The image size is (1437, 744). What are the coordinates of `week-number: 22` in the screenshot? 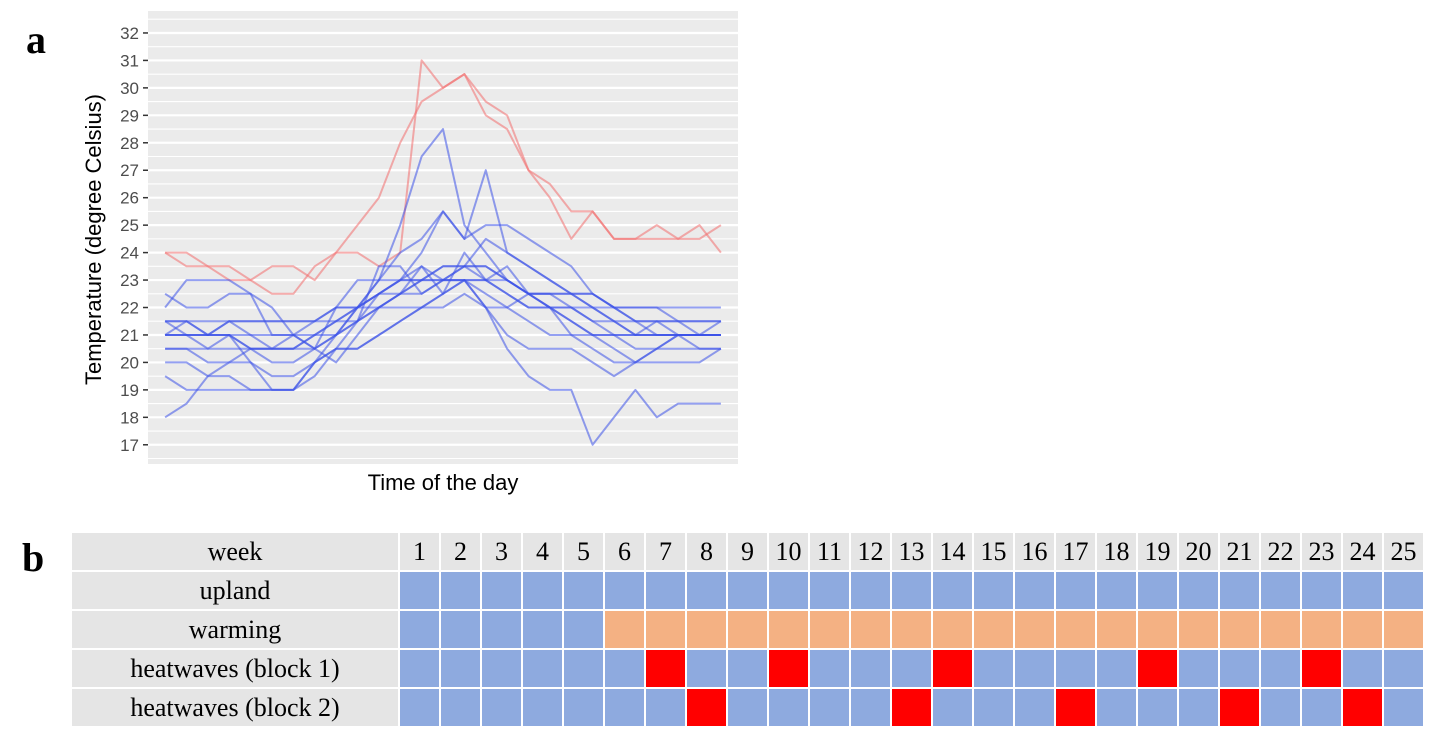 It's located at (1280, 551).